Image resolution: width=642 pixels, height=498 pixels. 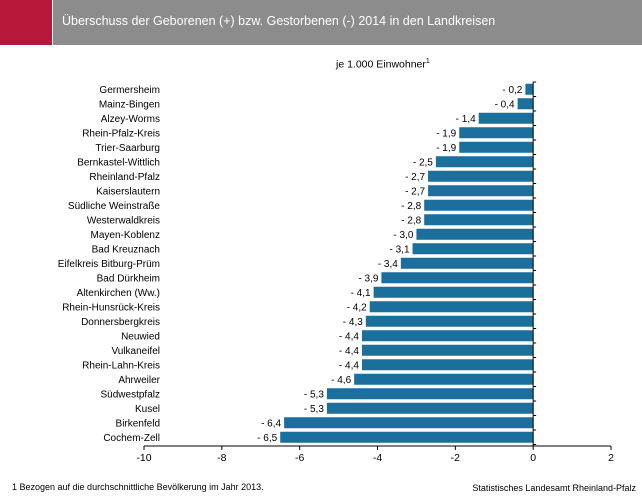 What do you see at coordinates (128, 191) in the screenshot?
I see `category-label: Kaiserslautern` at bounding box center [128, 191].